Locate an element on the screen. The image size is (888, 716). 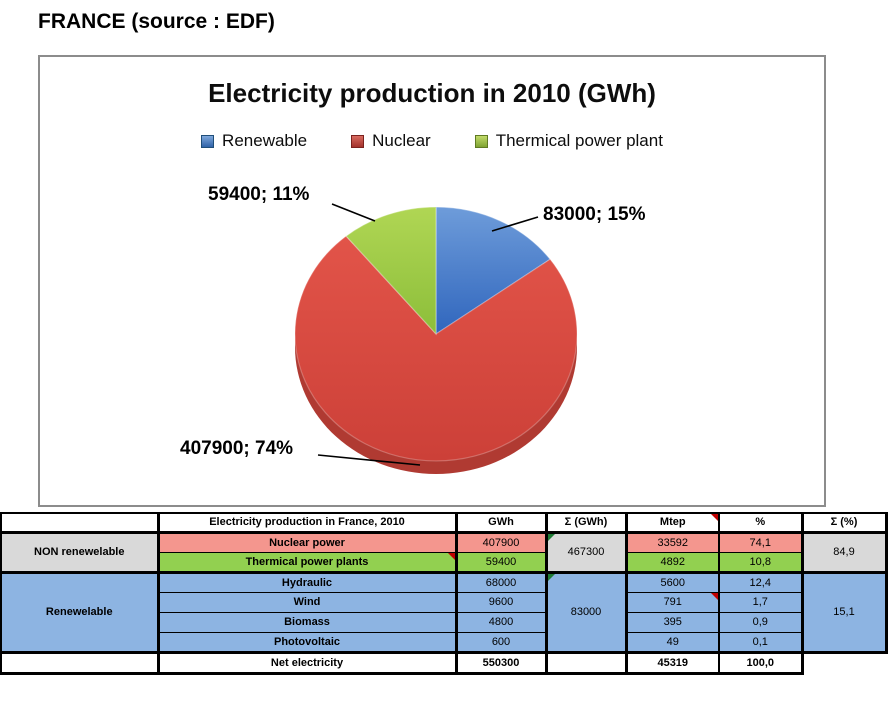
table-row: Photovoltaic 600 49 0,1 is located at coordinates (443, 642).